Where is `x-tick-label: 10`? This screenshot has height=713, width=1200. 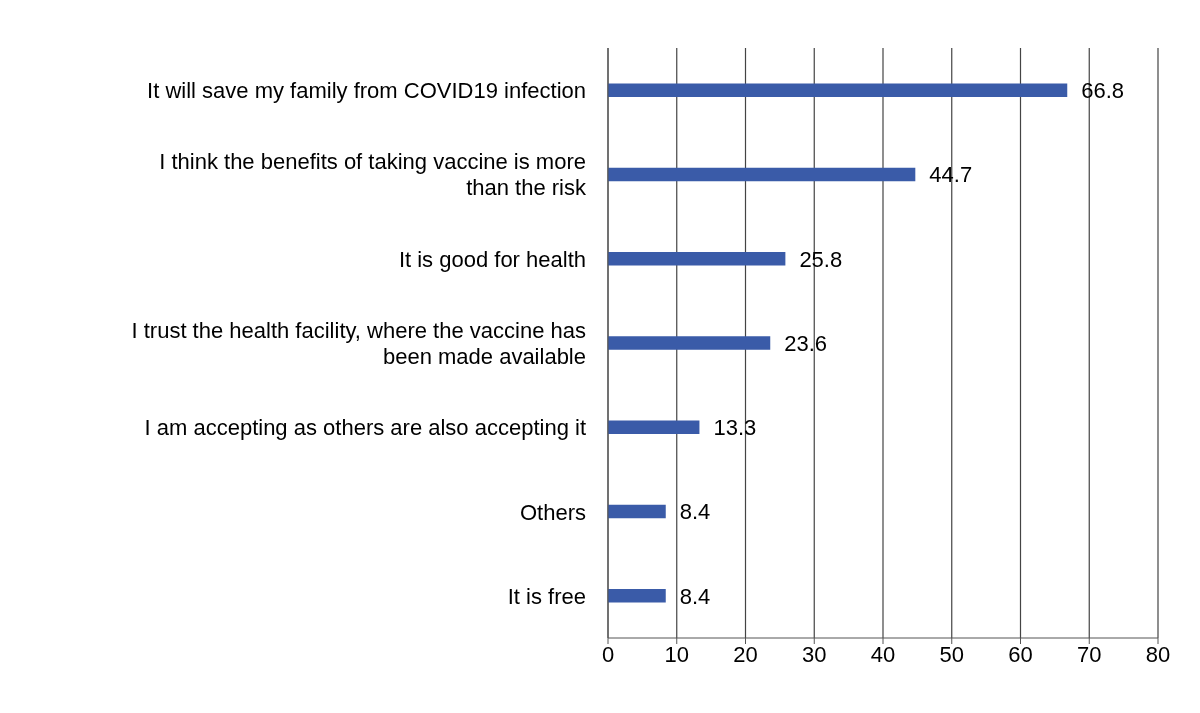
x-tick-label: 10 is located at coordinates (676, 654).